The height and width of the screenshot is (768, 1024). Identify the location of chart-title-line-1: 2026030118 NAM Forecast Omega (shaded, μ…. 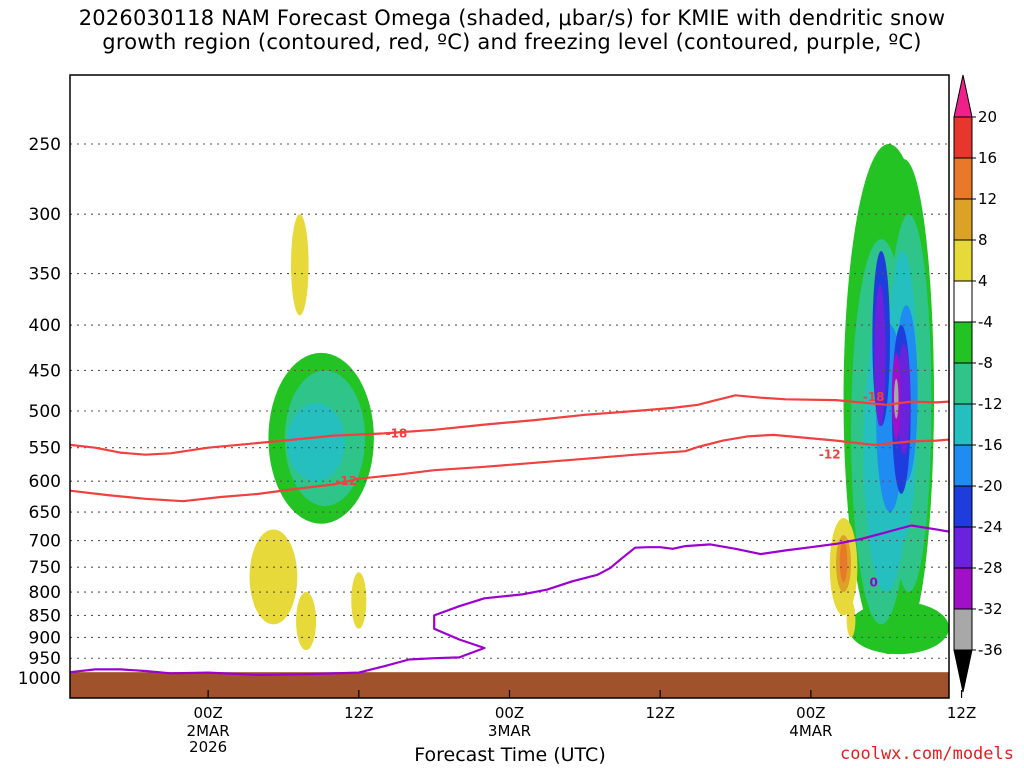
(512, 18).